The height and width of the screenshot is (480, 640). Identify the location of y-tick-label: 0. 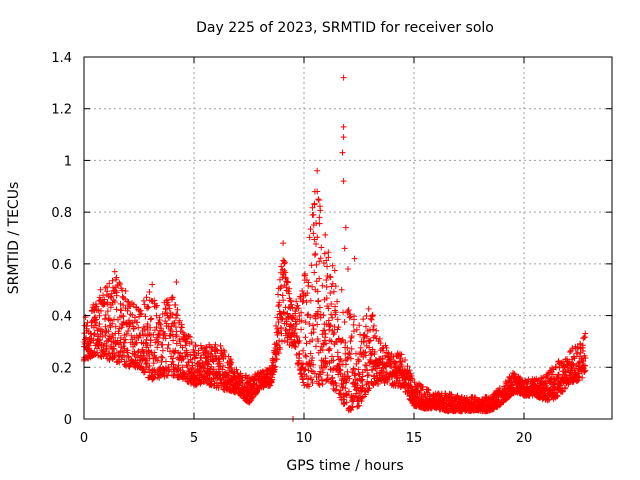
(68, 420).